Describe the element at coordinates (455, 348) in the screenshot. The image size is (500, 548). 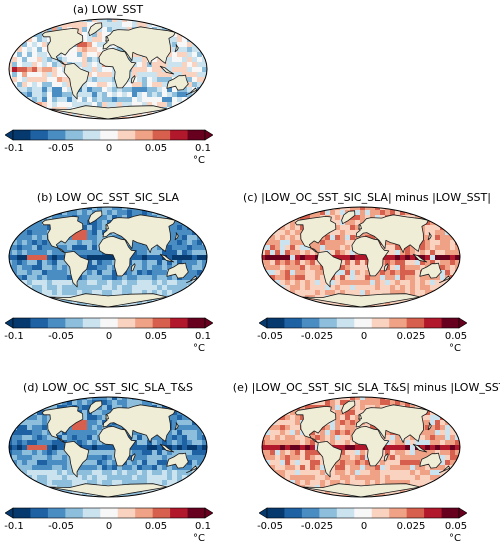
I see `panel-c-unit: °C` at that location.